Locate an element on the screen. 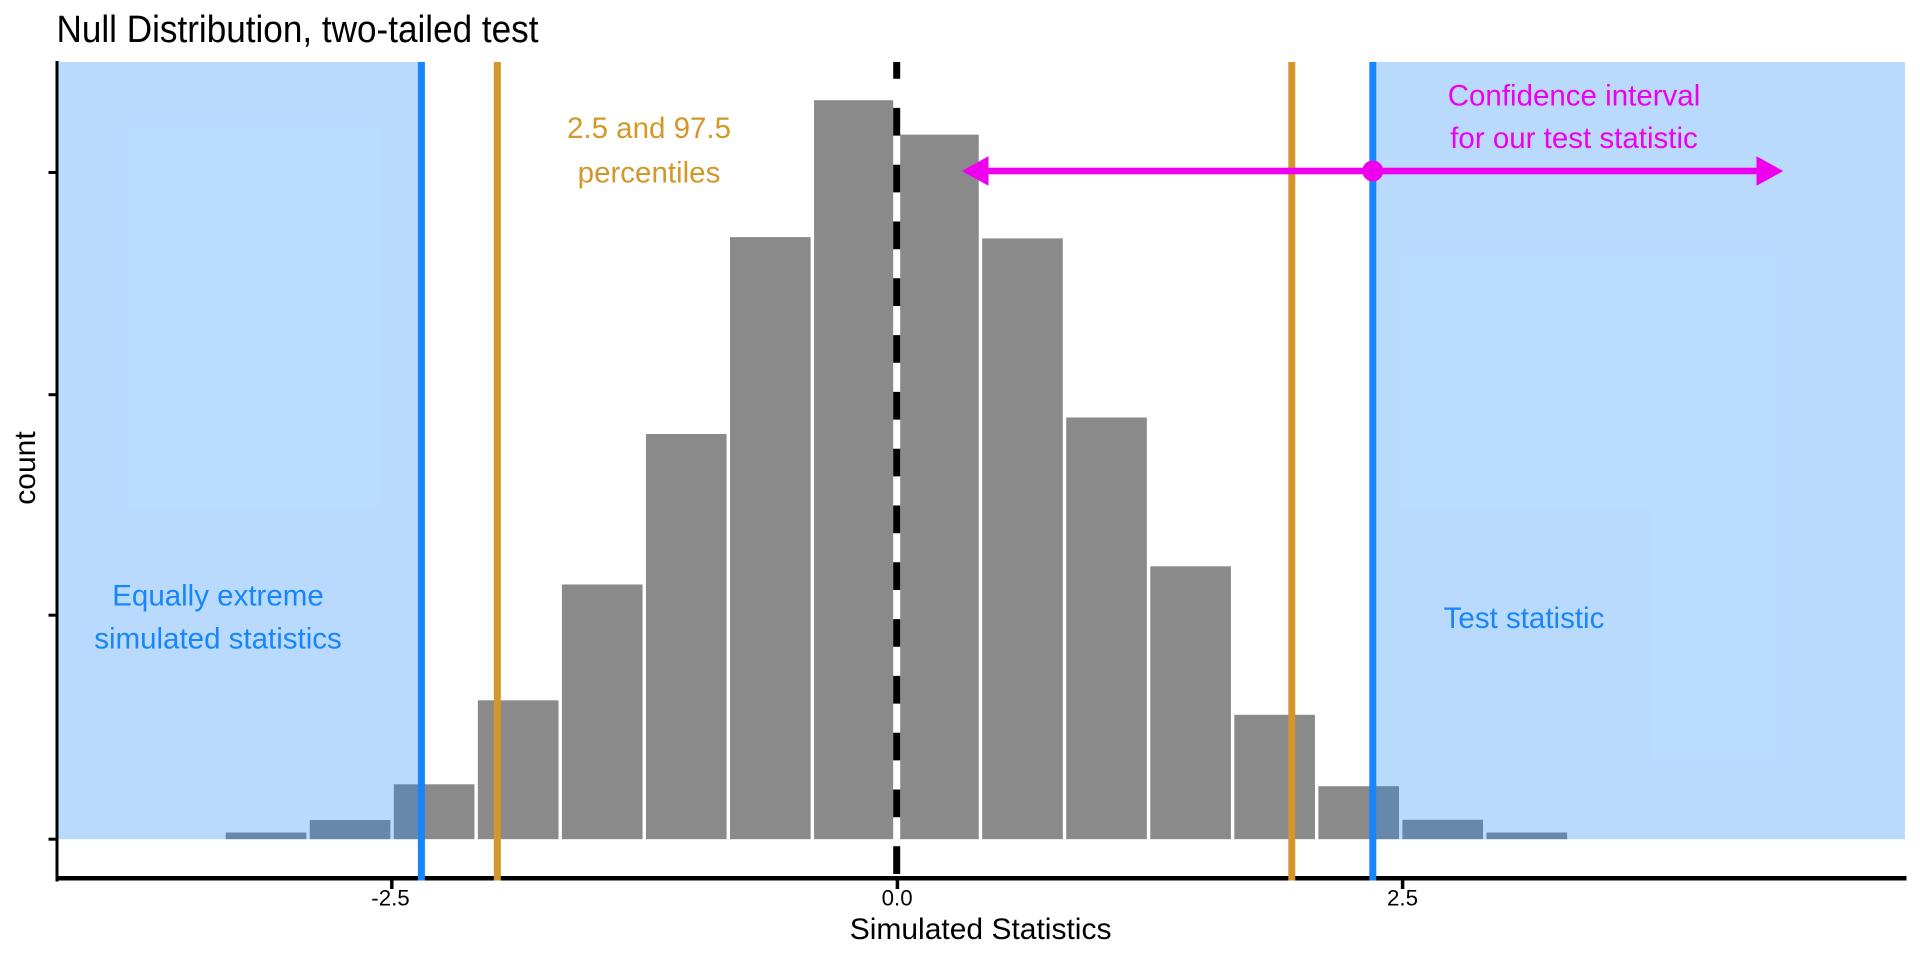  svg-text: Test statistic is located at coordinates (1524, 618).